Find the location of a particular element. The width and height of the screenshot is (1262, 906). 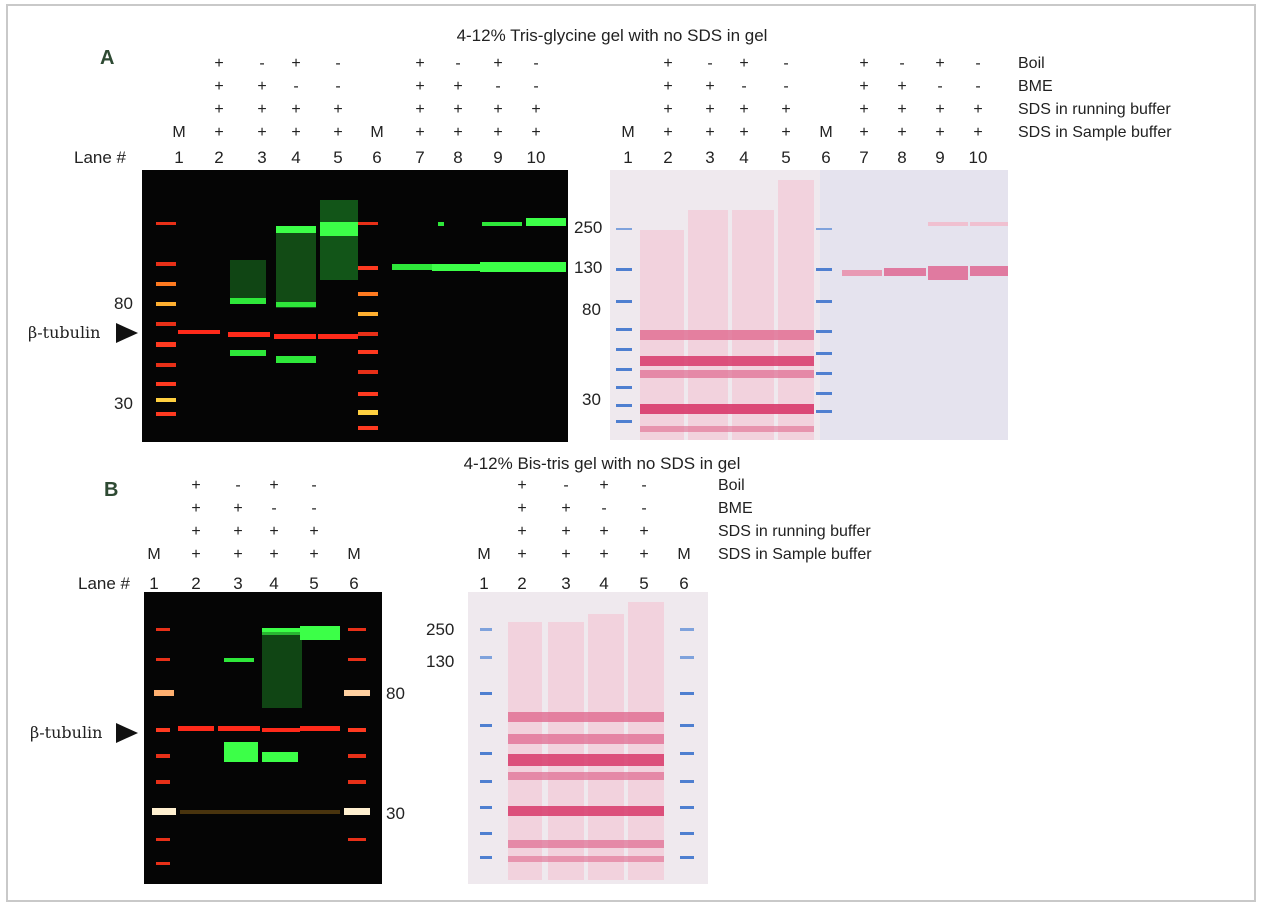

sign-boil-lane-4: + is located at coordinates (274, 485).